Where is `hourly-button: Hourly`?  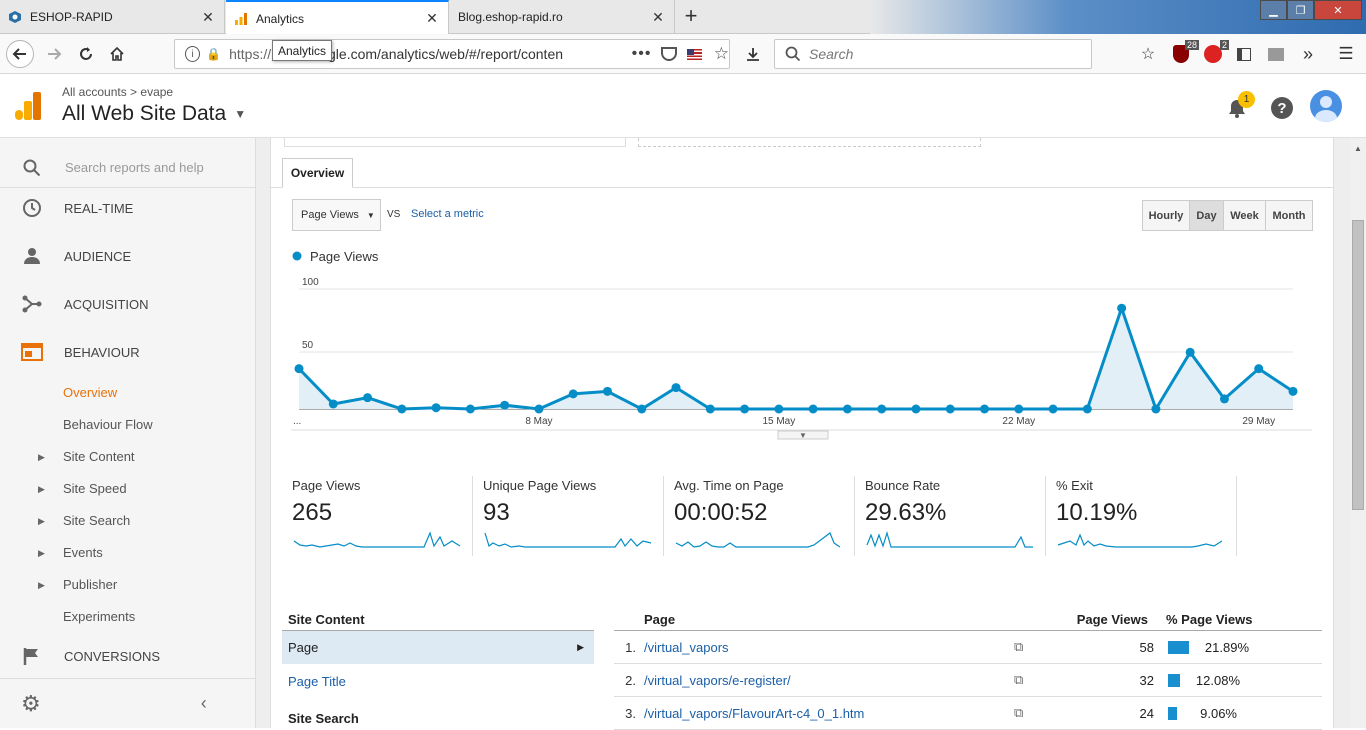
hourly-button: Hourly is located at coordinates (1166, 215).